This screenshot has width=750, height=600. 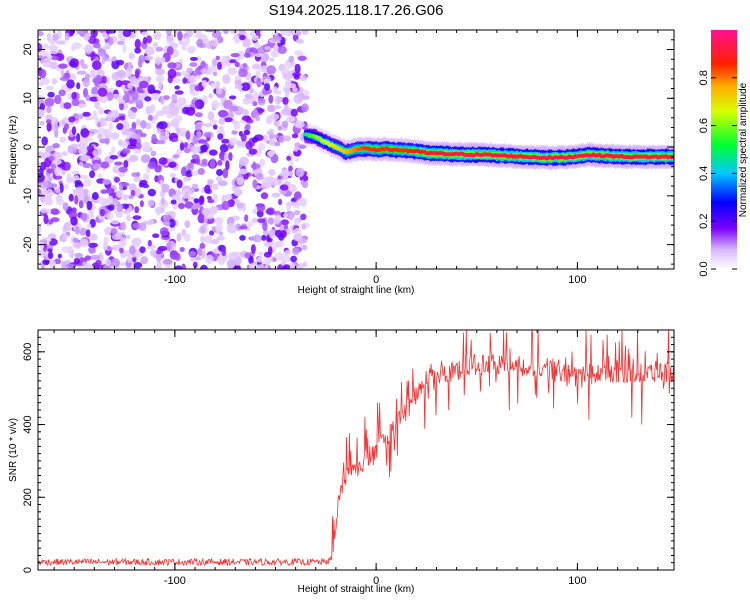 I want to click on colorbar-tick-label: 0.6, so click(x=704, y=125).